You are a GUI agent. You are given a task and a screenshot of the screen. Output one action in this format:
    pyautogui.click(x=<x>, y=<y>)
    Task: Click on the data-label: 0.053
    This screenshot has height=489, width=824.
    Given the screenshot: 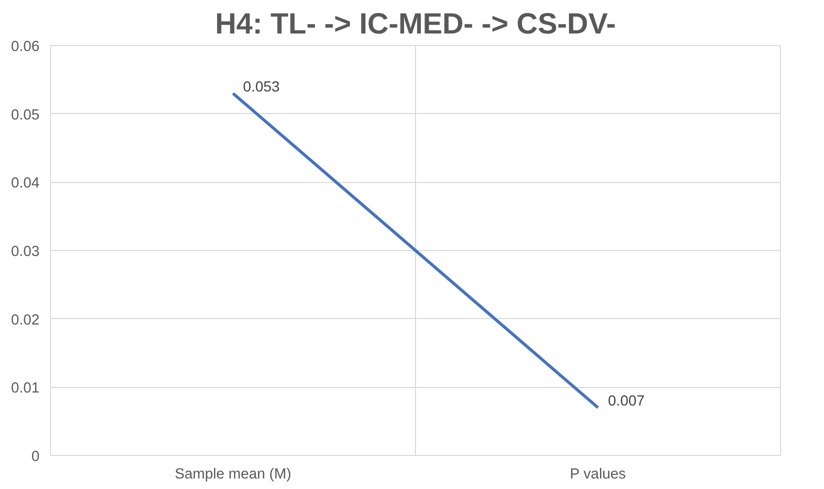 What is the action you would take?
    pyautogui.click(x=261, y=87)
    